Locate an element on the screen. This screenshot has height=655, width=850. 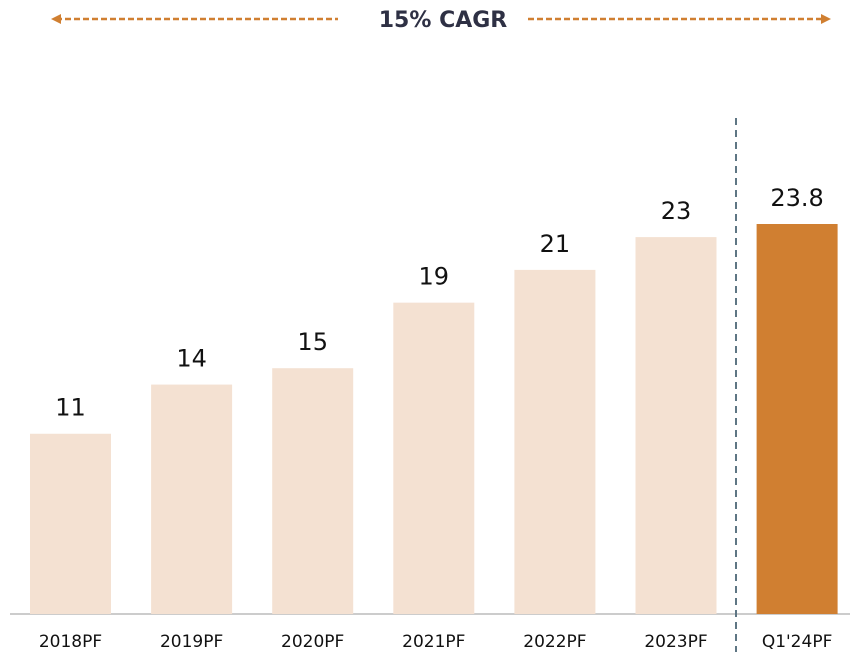
value-label: 23 is located at coordinates (676, 211).